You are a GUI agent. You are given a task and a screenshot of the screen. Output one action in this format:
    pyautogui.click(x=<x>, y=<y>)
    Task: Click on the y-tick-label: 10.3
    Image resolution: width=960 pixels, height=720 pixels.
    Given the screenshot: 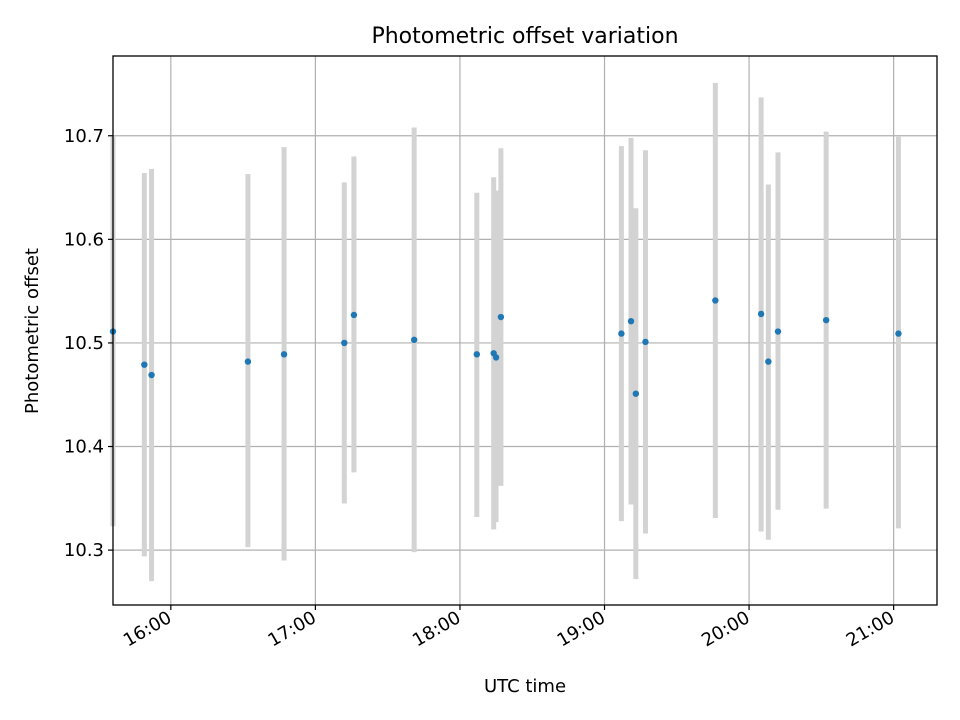 What is the action you would take?
    pyautogui.click(x=84, y=550)
    